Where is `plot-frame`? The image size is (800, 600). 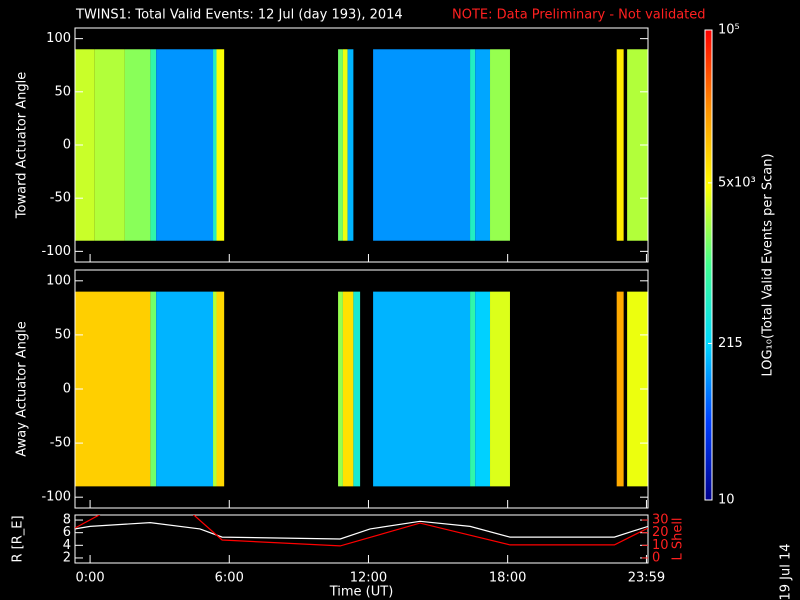
plot-frame is located at coordinates (361, 539).